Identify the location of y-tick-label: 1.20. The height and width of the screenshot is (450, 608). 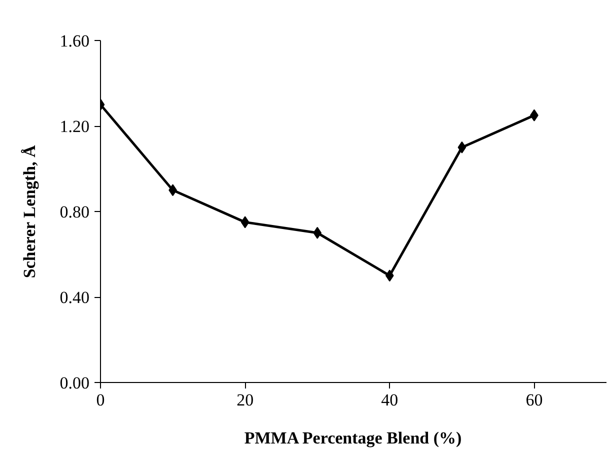
(75, 126).